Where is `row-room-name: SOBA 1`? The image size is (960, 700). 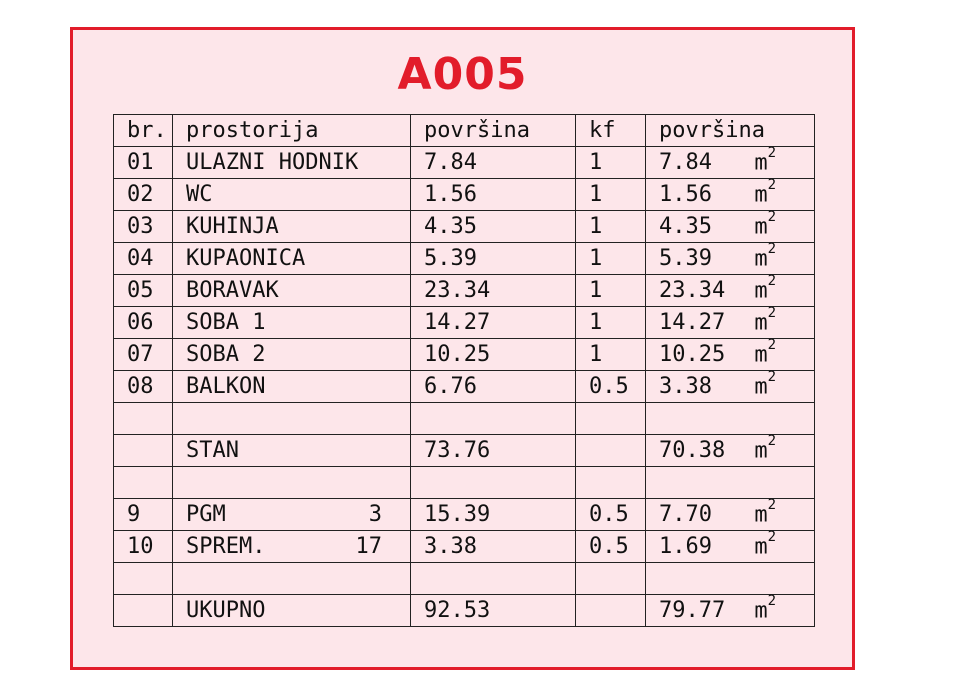
row-room-name: SOBA 1 is located at coordinates (226, 322).